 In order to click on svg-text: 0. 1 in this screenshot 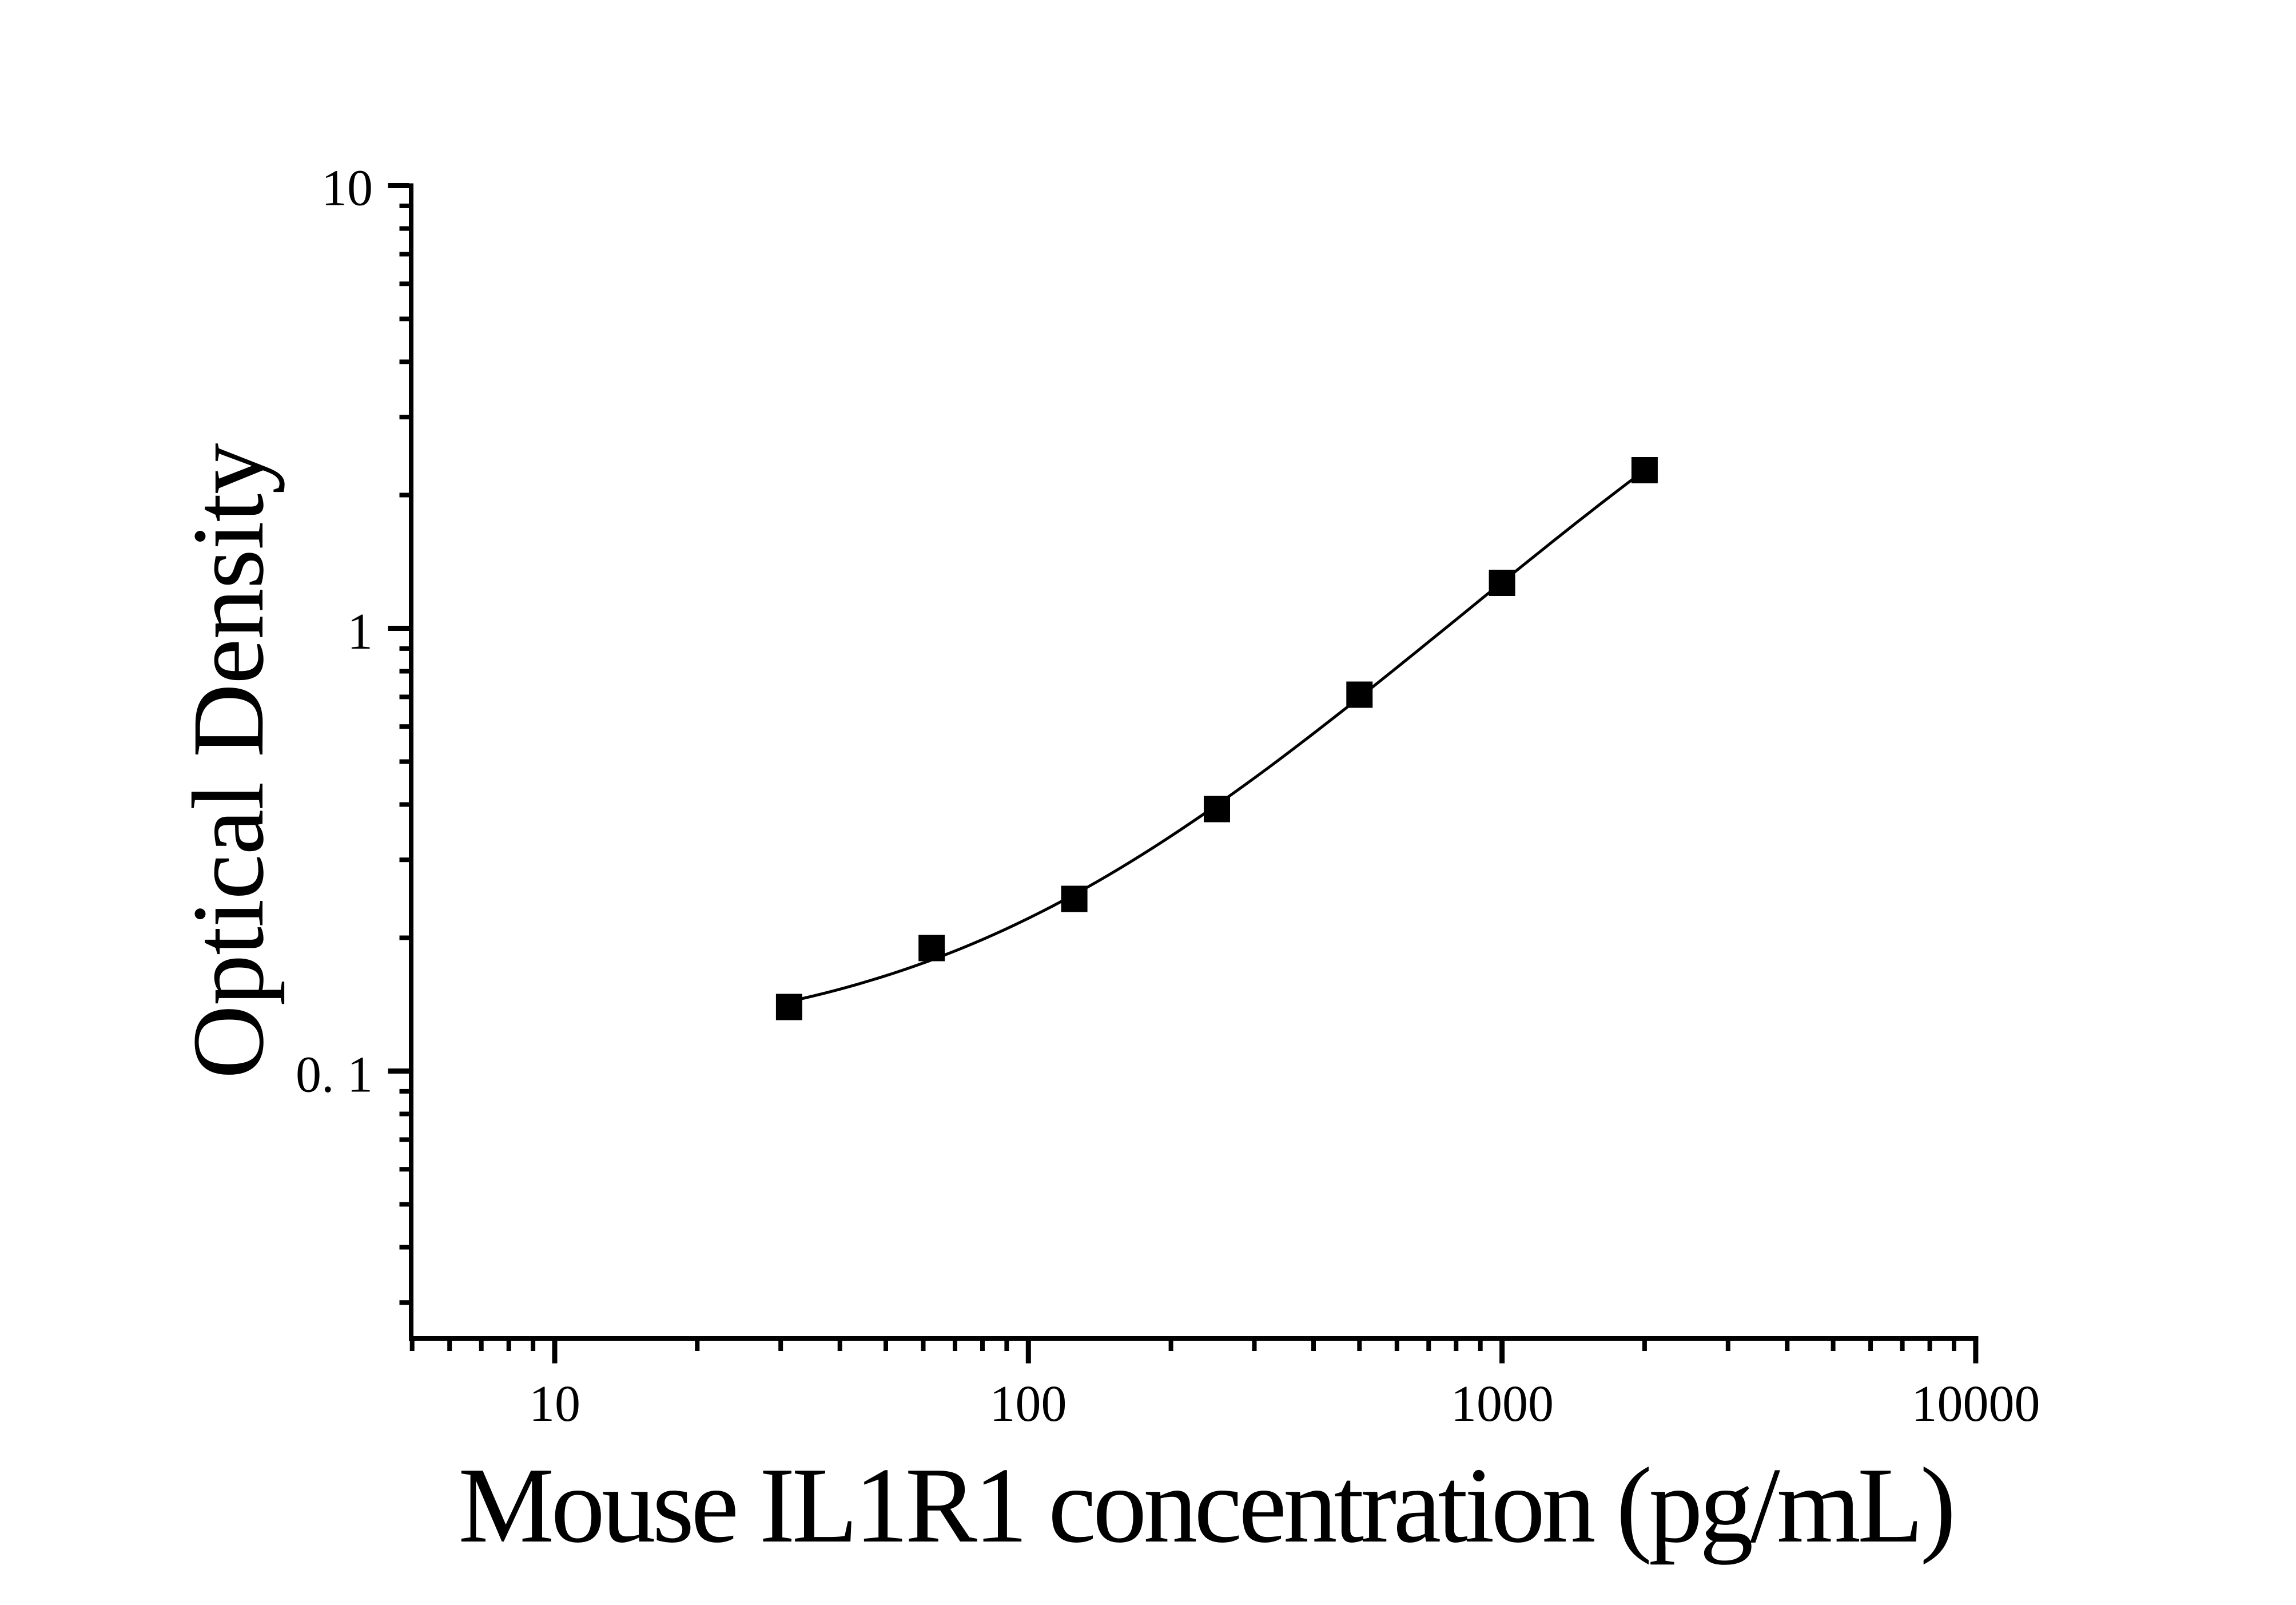, I will do `click(335, 1075)`.